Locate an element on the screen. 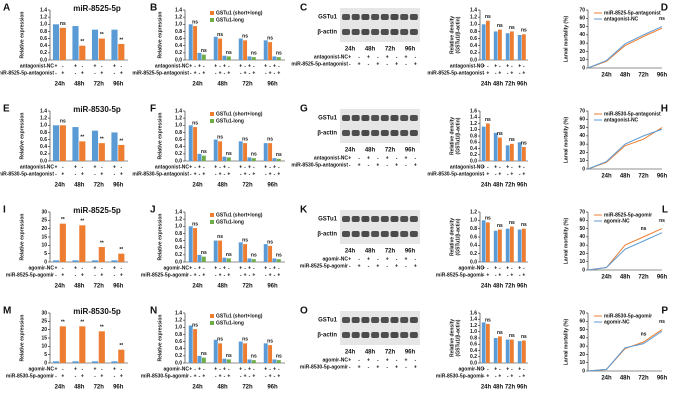 This screenshot has width=676, height=404. y-tick-label: 40 is located at coordinates (582, 136).